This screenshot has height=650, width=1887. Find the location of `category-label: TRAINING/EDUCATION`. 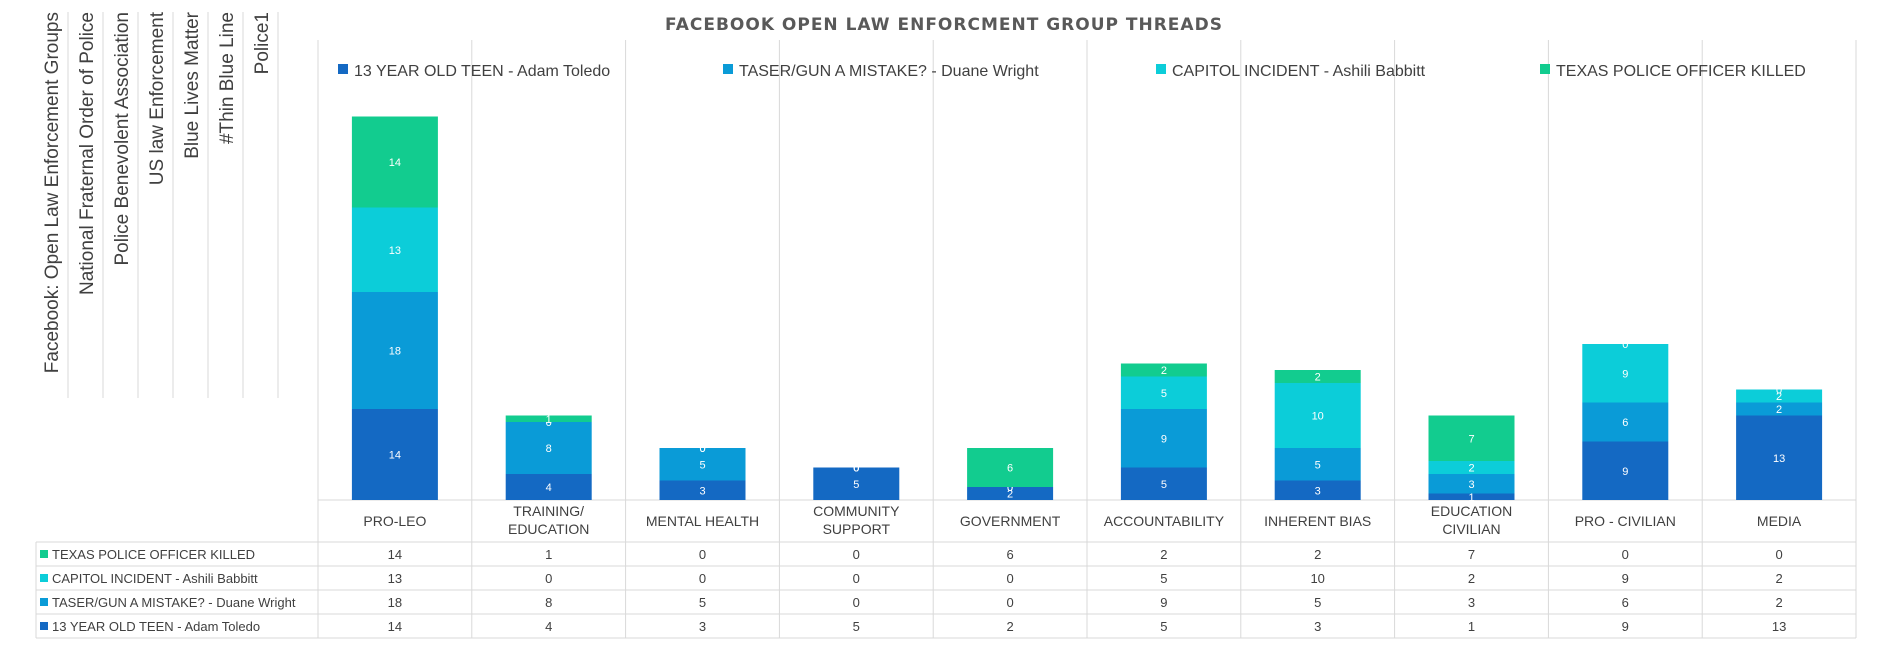

category-label: TRAINING/EDUCATION is located at coordinates (548, 520).